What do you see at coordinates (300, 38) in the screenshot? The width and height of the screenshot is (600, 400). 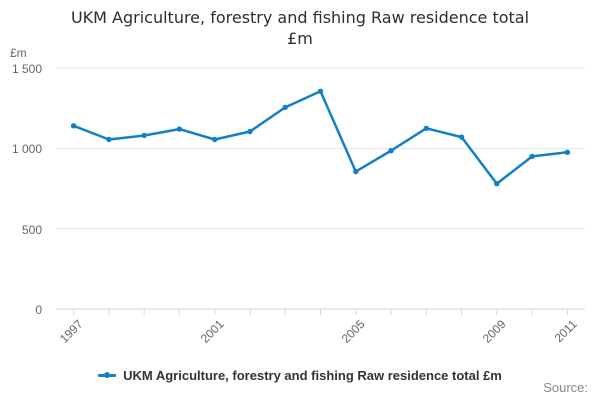 I see `chart-title-line2: £m` at bounding box center [300, 38].